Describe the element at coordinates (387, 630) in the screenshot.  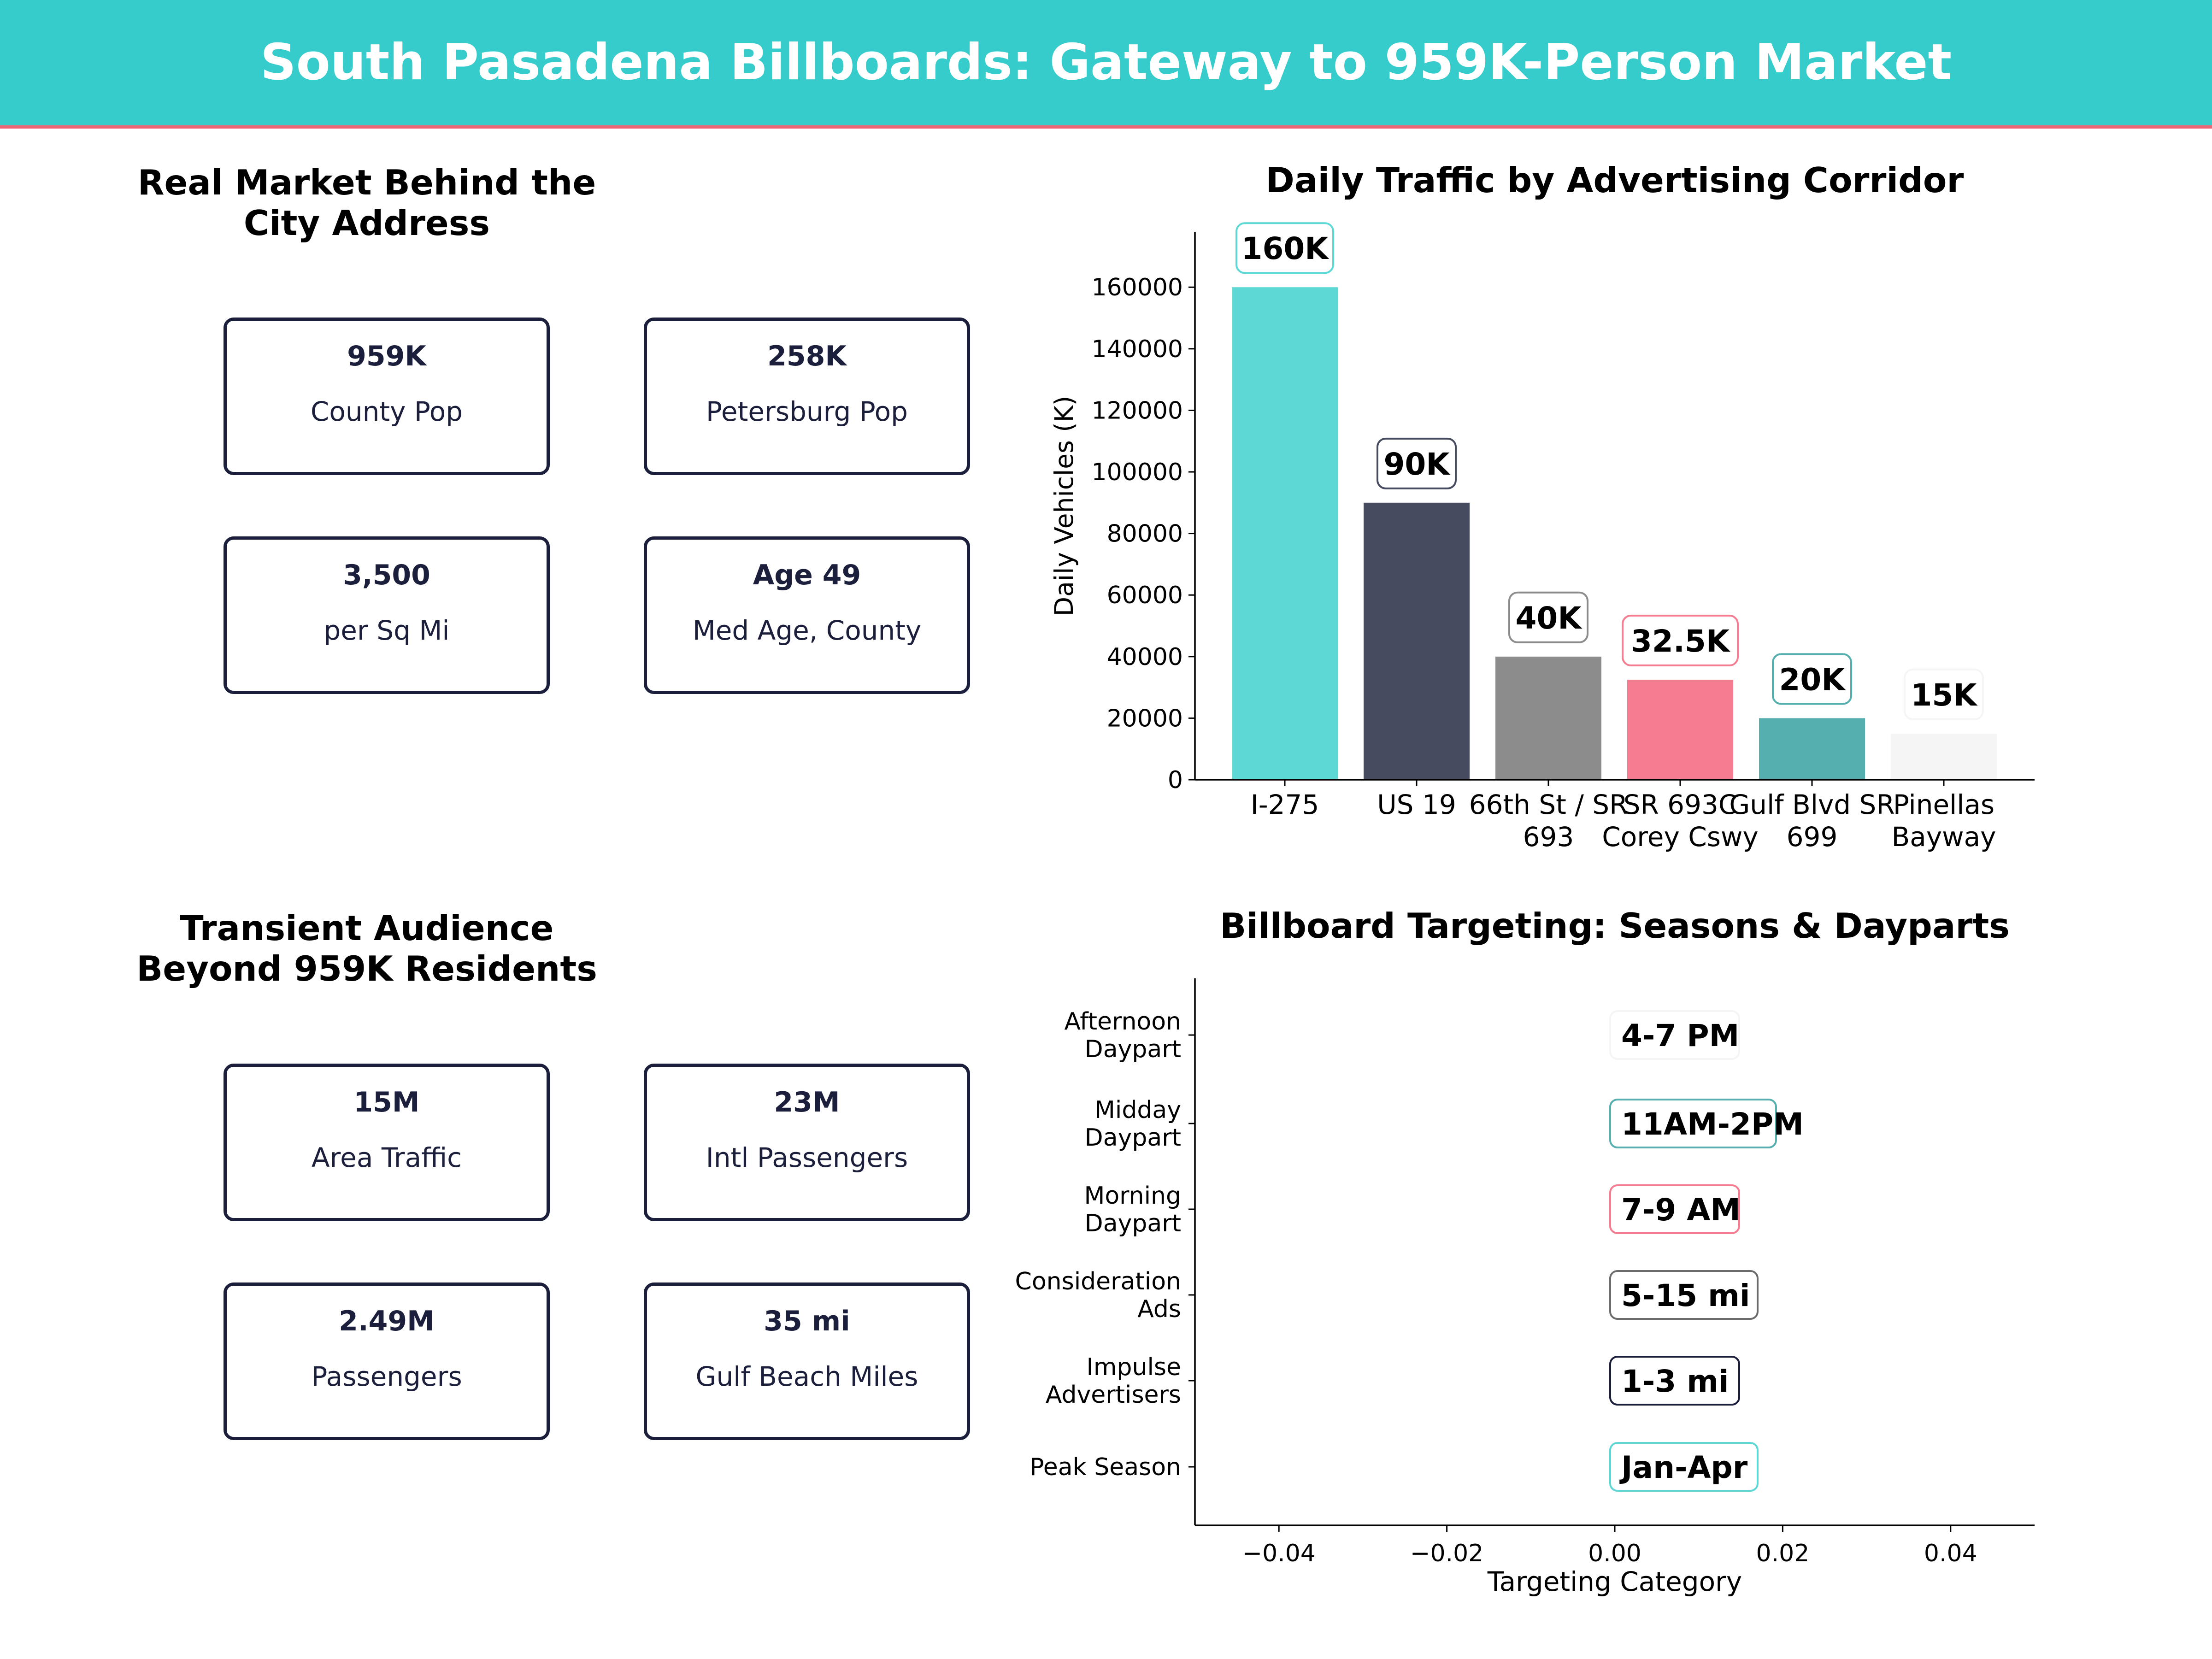
I see `stat-label: per Sq Mi` at that location.